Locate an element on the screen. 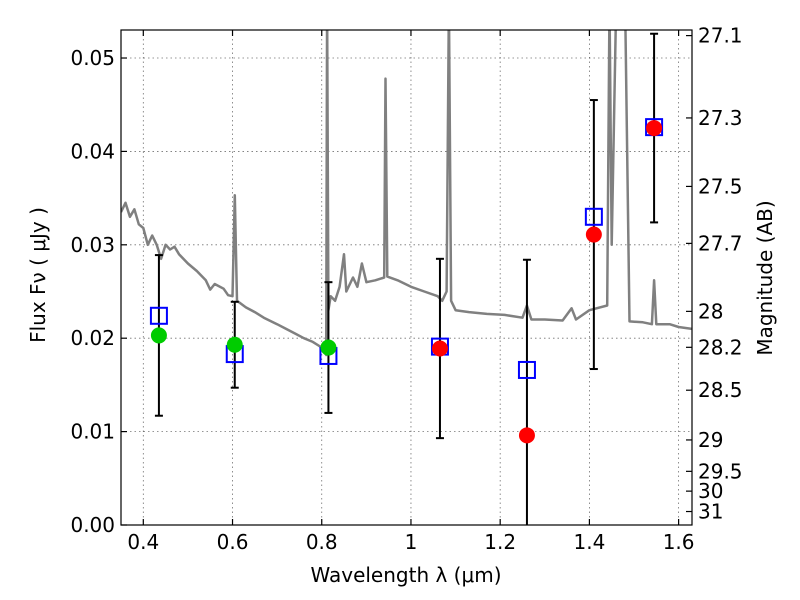 The width and height of the screenshot is (800, 600). y-tick-label: 0.03 is located at coordinates (92, 245).